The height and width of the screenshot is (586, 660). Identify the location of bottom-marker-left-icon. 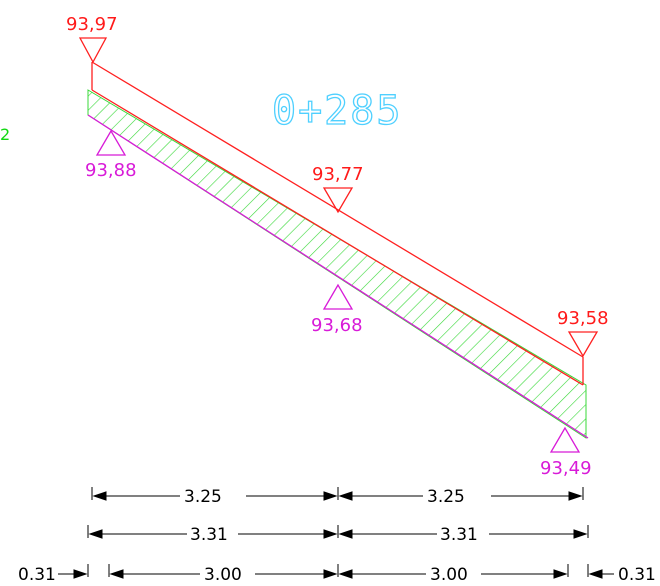
(111, 142).